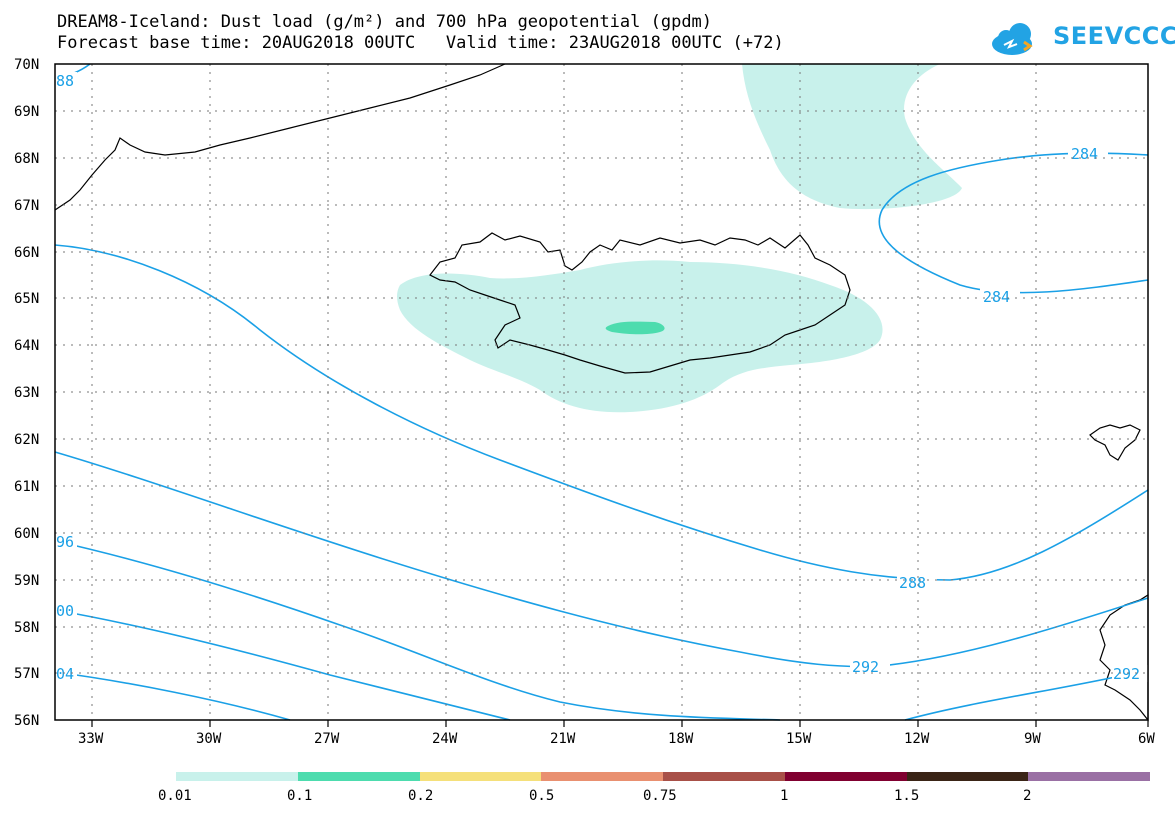  Describe the element at coordinates (299, 796) in the screenshot. I see `colorbar-label: 0.1` at that location.